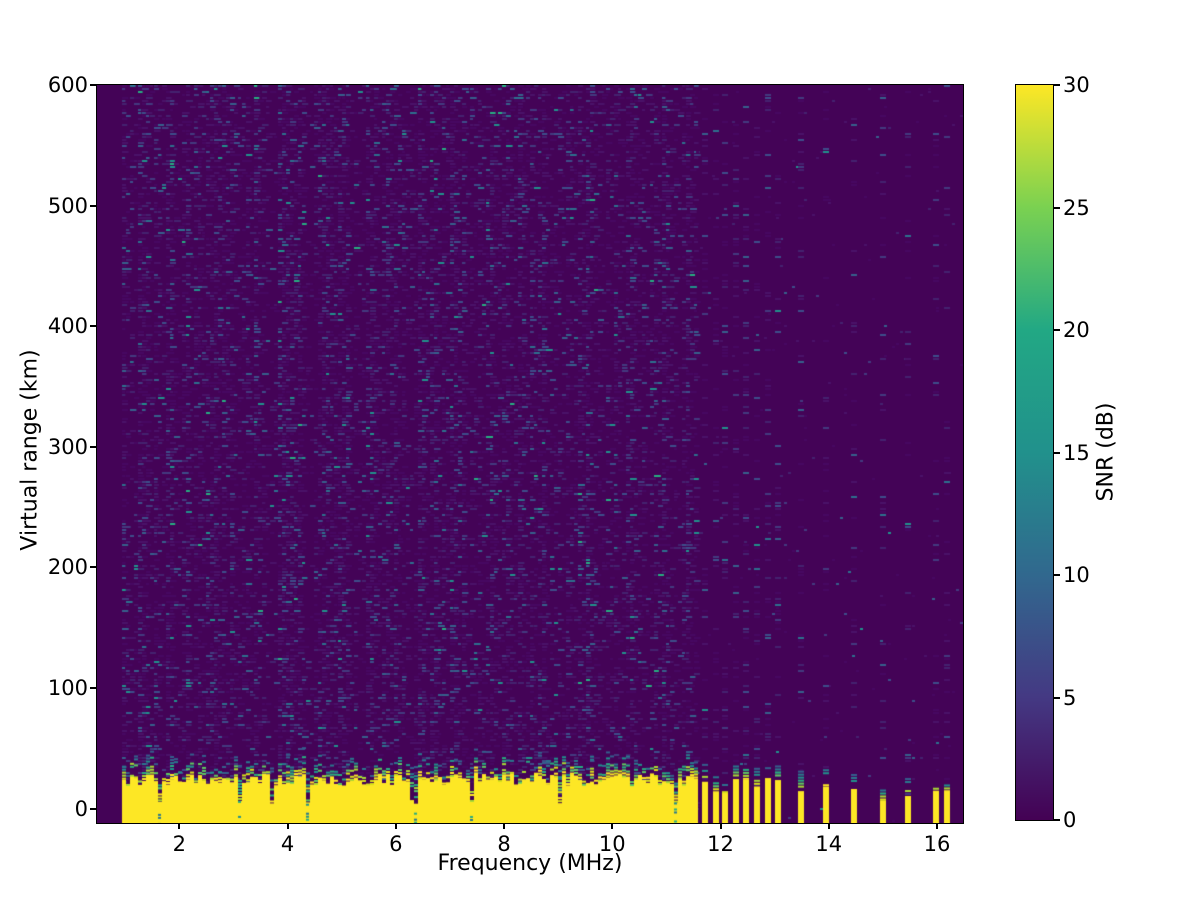  I want to click on y-tick-label: 400, so click(67, 326).